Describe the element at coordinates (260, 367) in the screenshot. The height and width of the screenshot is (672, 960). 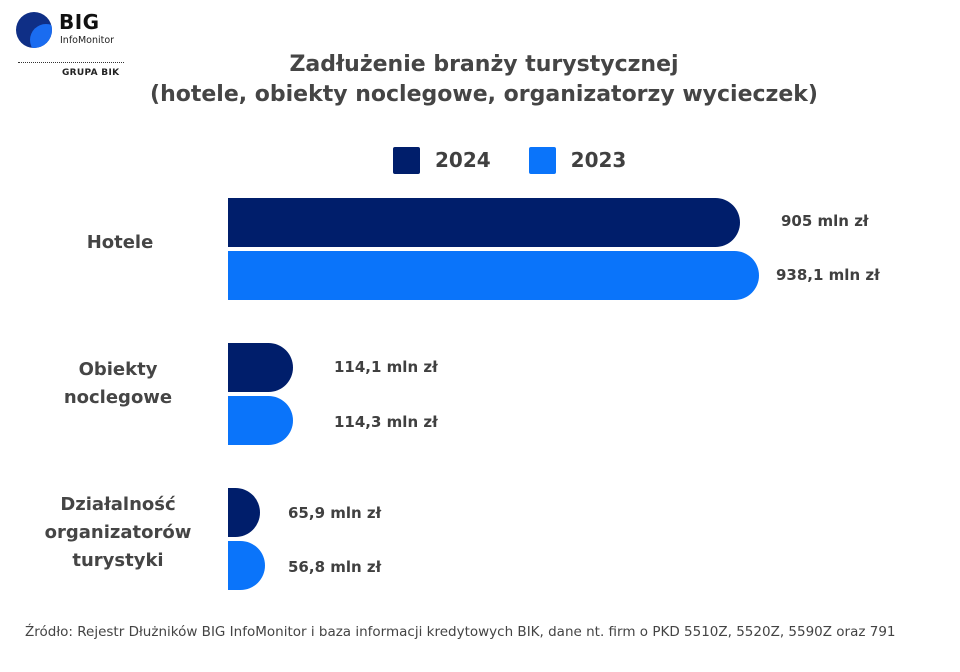
I see `bar-obiekty-2024` at that location.